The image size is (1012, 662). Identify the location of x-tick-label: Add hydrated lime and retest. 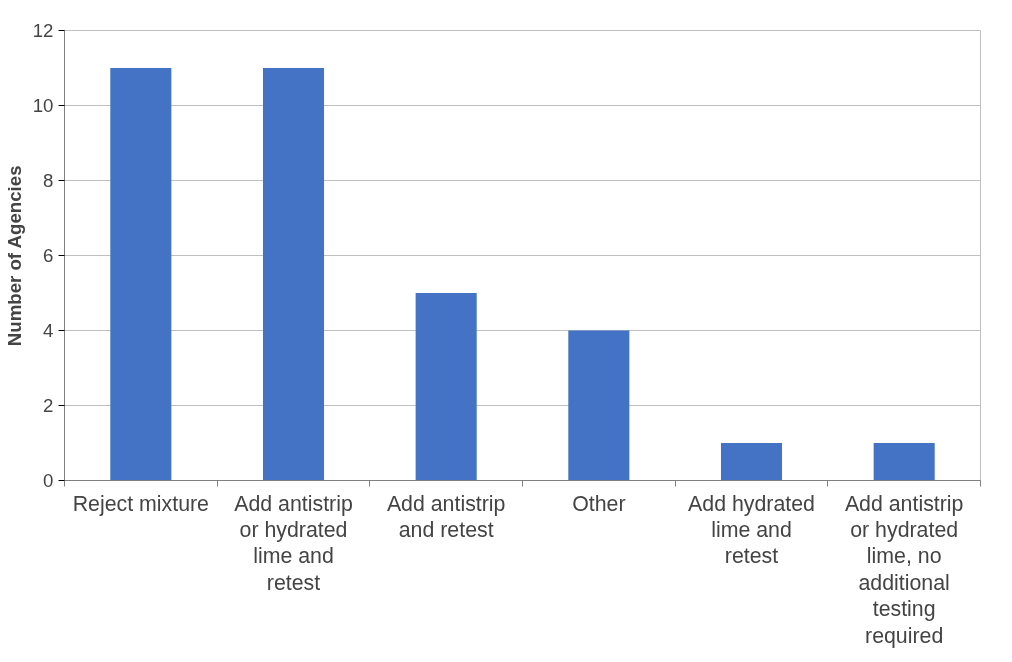
(751, 530).